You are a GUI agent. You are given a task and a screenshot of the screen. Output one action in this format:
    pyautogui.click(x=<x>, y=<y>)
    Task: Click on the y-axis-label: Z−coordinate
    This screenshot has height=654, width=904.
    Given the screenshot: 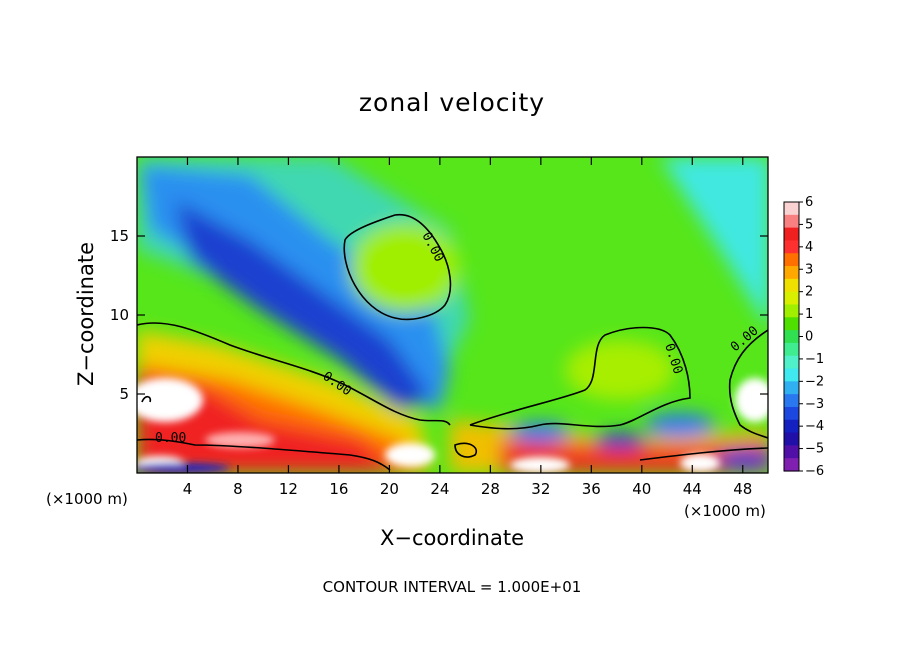 What is the action you would take?
    pyautogui.click(x=86, y=314)
    